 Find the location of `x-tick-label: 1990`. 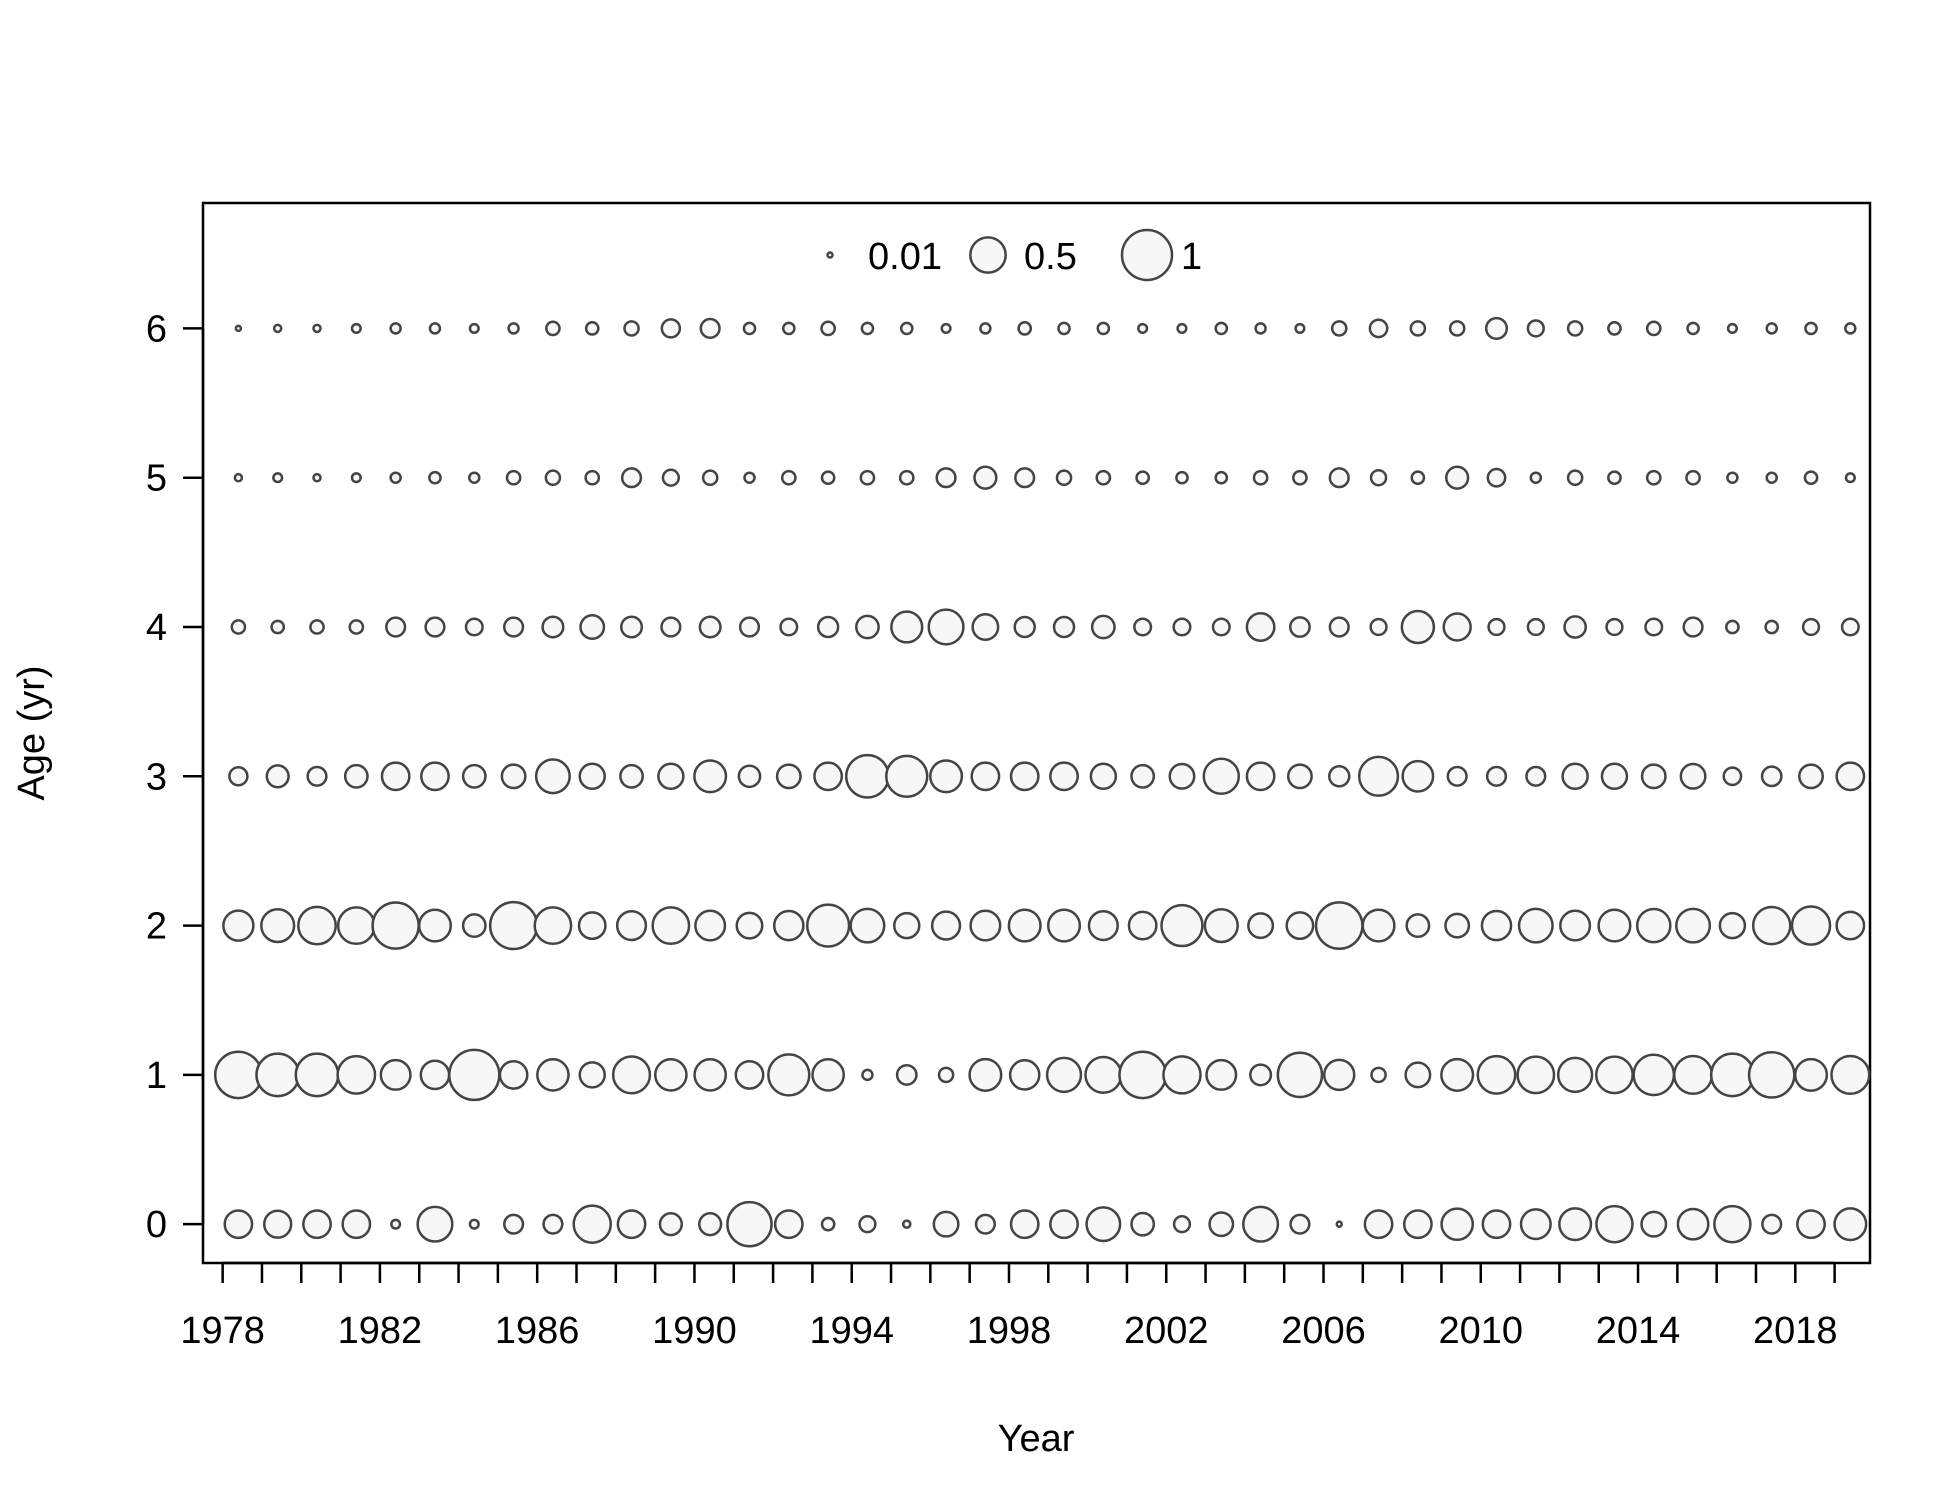

x-tick-label: 1990 is located at coordinates (694, 1331).